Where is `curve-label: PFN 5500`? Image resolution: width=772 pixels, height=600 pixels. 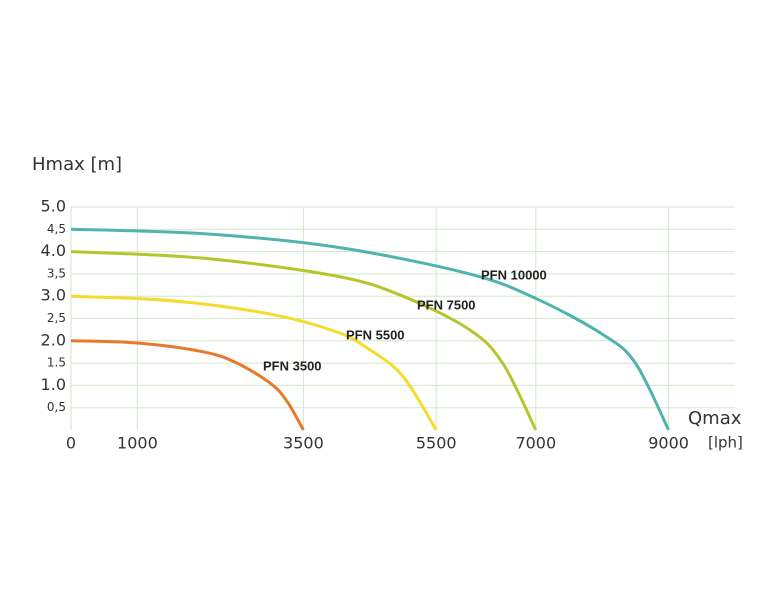
curve-label: PFN 5500 is located at coordinates (375, 334).